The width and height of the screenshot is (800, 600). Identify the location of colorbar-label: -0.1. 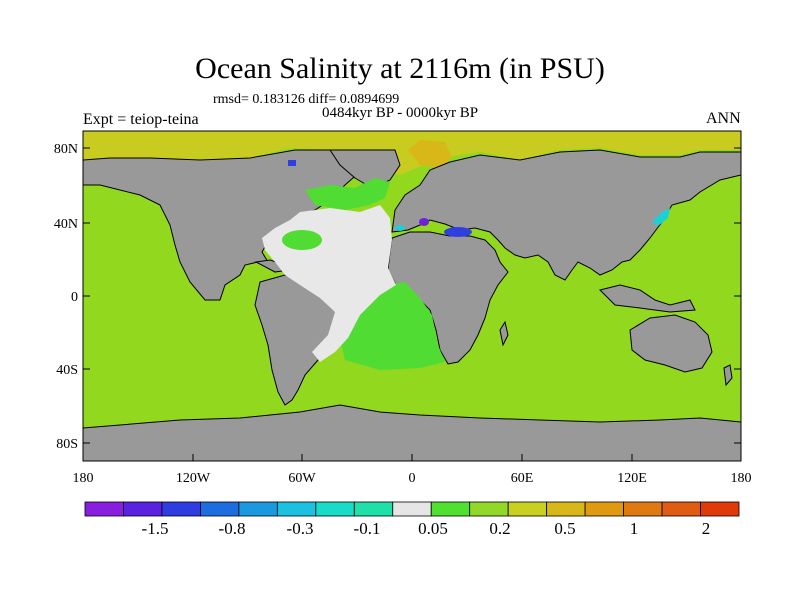
(367, 528).